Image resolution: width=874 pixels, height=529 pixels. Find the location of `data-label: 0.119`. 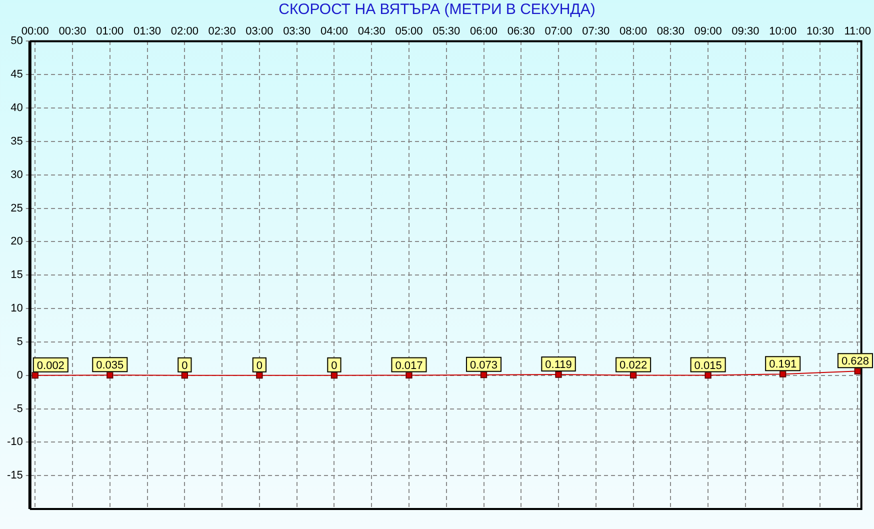

data-label: 0.119 is located at coordinates (558, 365).